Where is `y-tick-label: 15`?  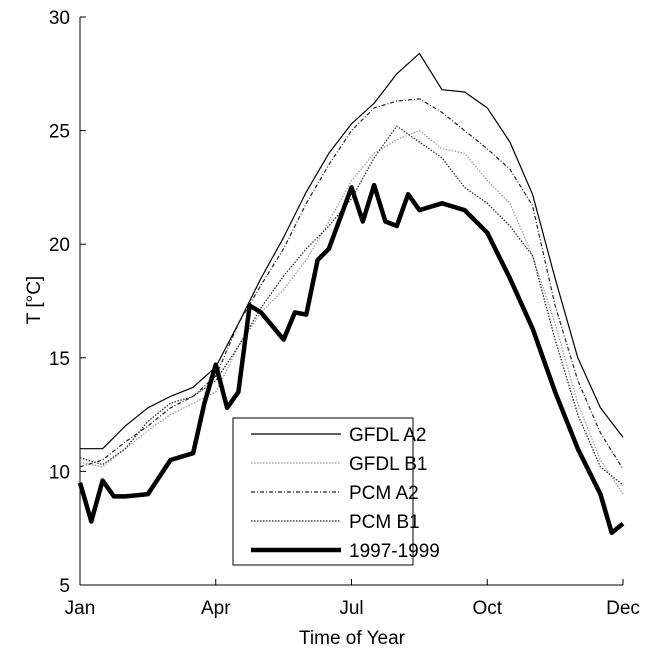
y-tick-label: 15 is located at coordinates (59, 359).